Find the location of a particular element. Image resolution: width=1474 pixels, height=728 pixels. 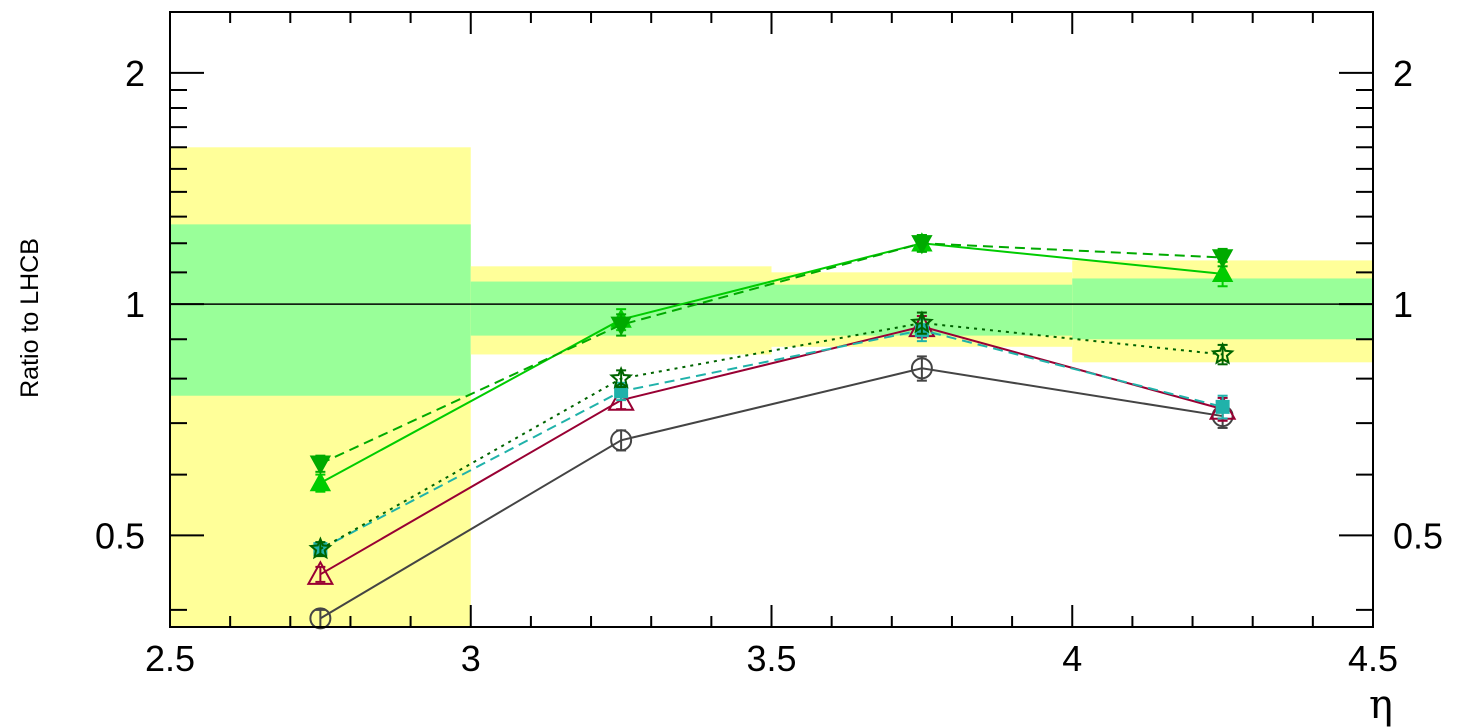

y-tick-label-left-0: 0.5 is located at coordinates (120, 535).